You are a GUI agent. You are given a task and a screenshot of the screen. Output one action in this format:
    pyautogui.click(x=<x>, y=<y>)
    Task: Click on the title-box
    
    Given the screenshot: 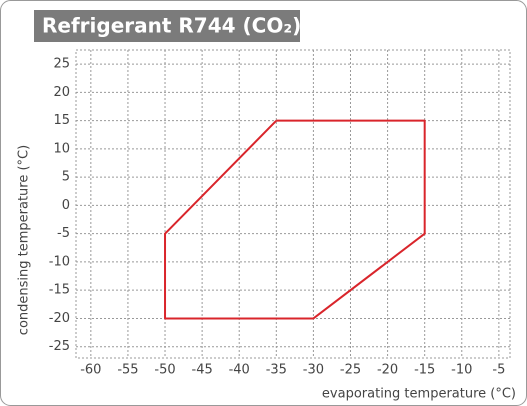 What is the action you would take?
    pyautogui.click(x=167, y=26)
    